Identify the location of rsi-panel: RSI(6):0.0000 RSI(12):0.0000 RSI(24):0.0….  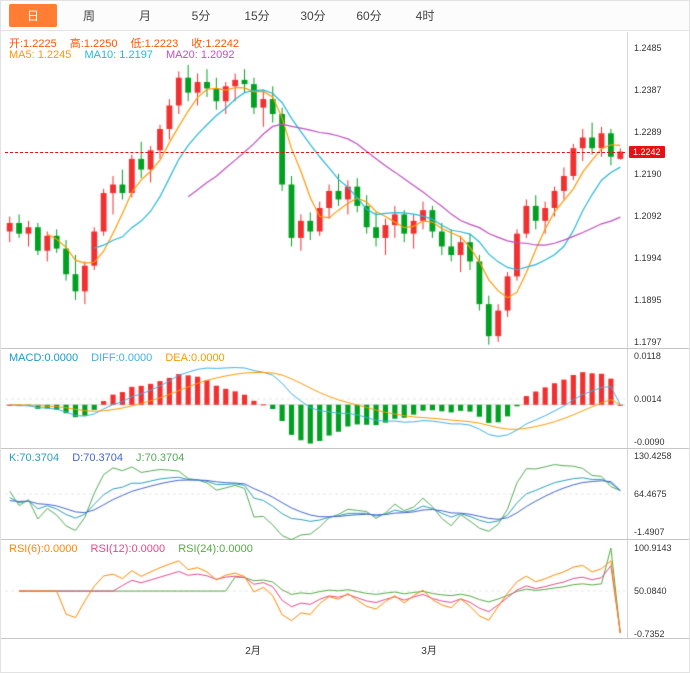
(345, 589).